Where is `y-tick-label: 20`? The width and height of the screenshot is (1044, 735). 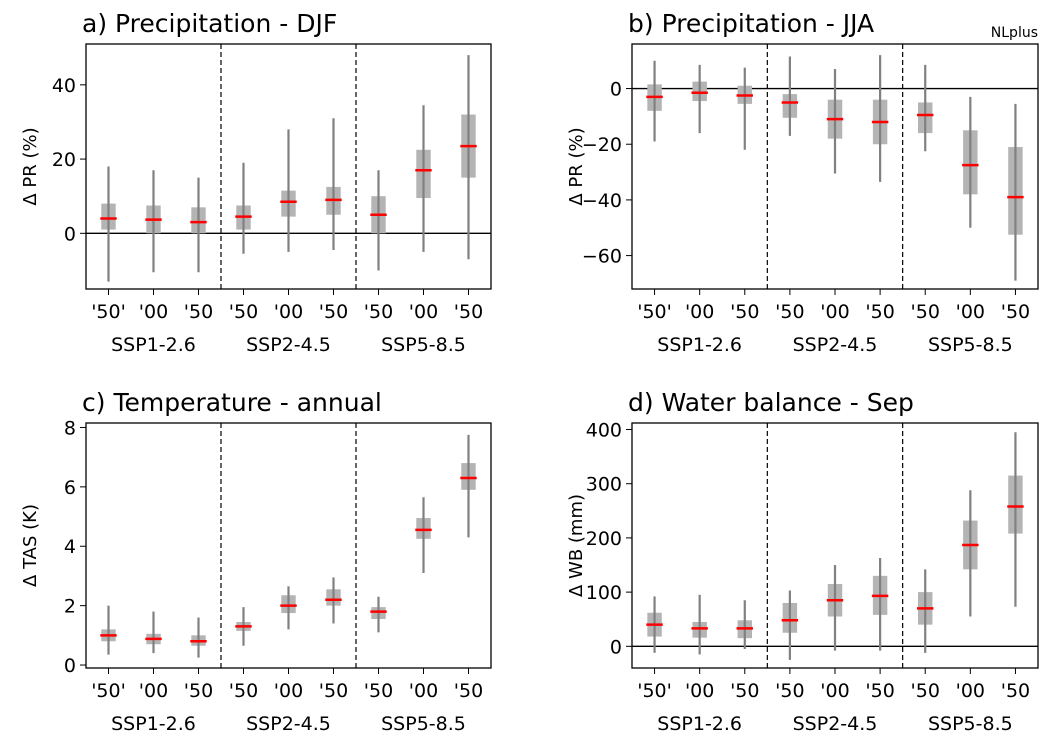 y-tick-label: 20 is located at coordinates (64, 160).